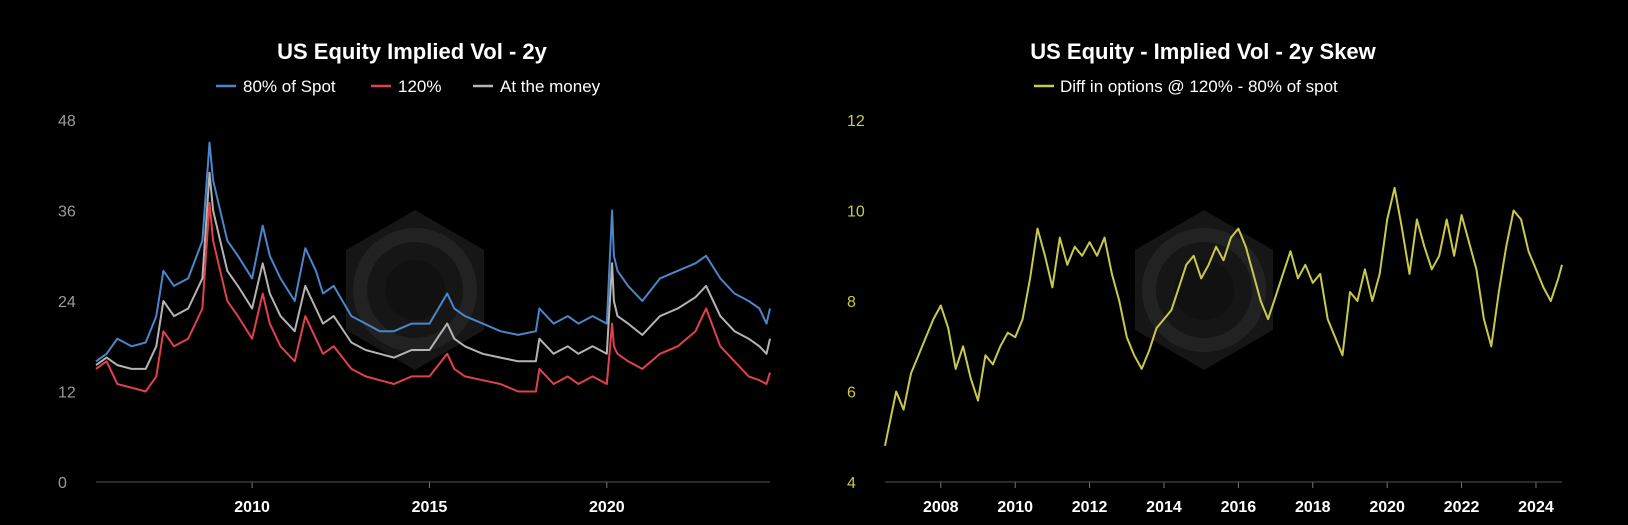  I want to click on chart-left-y-ticks: 0 12 24 36 48, so click(67, 302).